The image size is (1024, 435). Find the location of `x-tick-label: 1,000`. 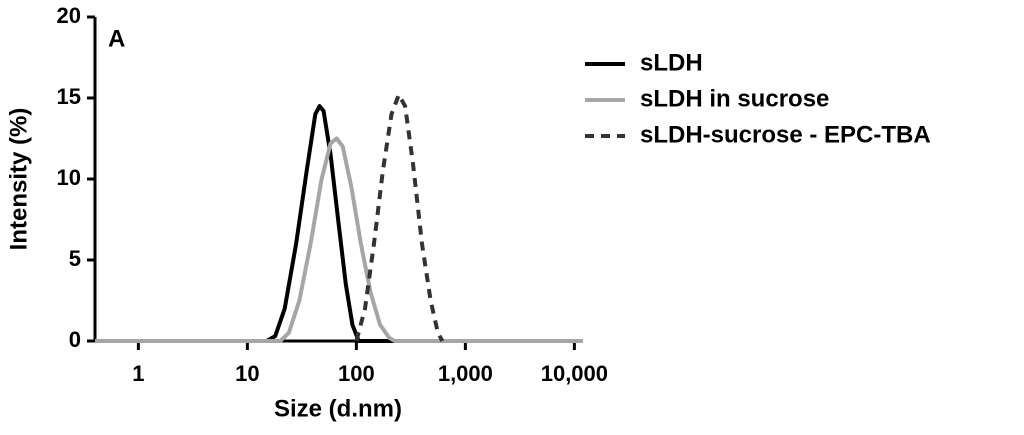

x-tick-label: 1,000 is located at coordinates (465, 373).